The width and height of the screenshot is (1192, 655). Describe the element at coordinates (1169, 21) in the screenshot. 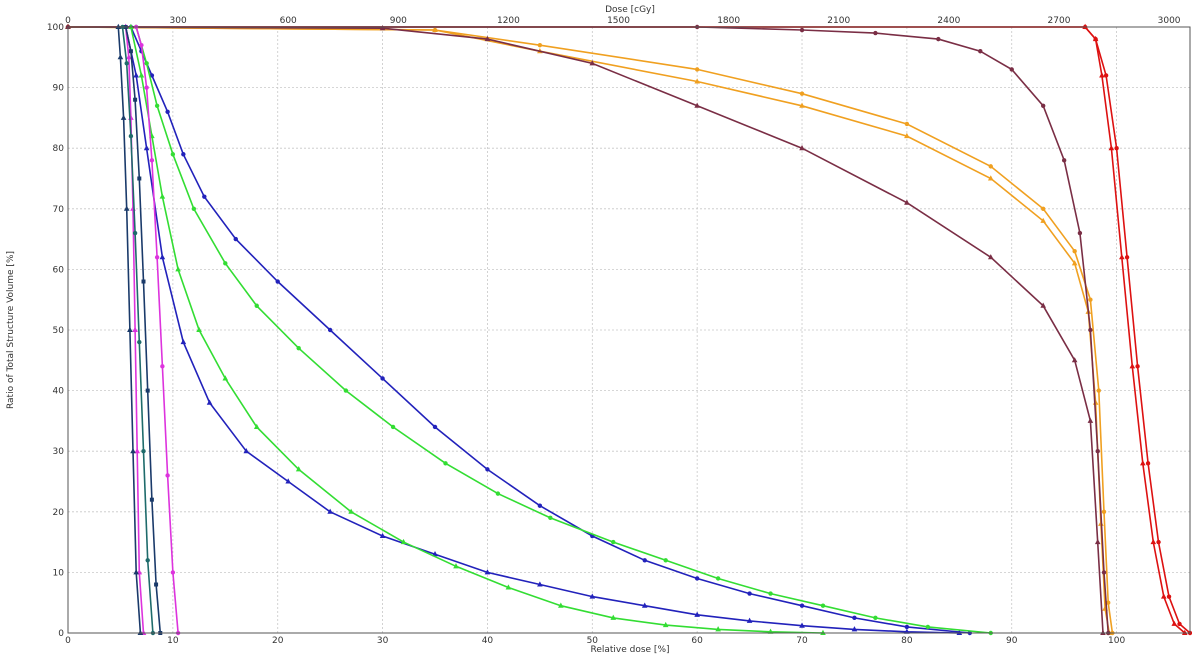

I see `x2-tick-label: 3000` at that location.